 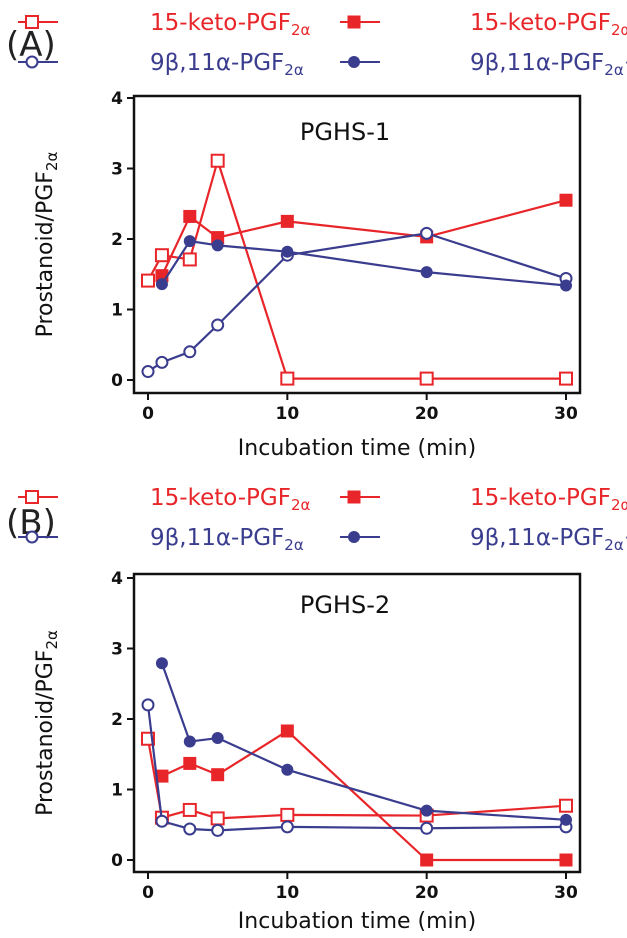 I want to click on series-s1, so click(x=357, y=778).